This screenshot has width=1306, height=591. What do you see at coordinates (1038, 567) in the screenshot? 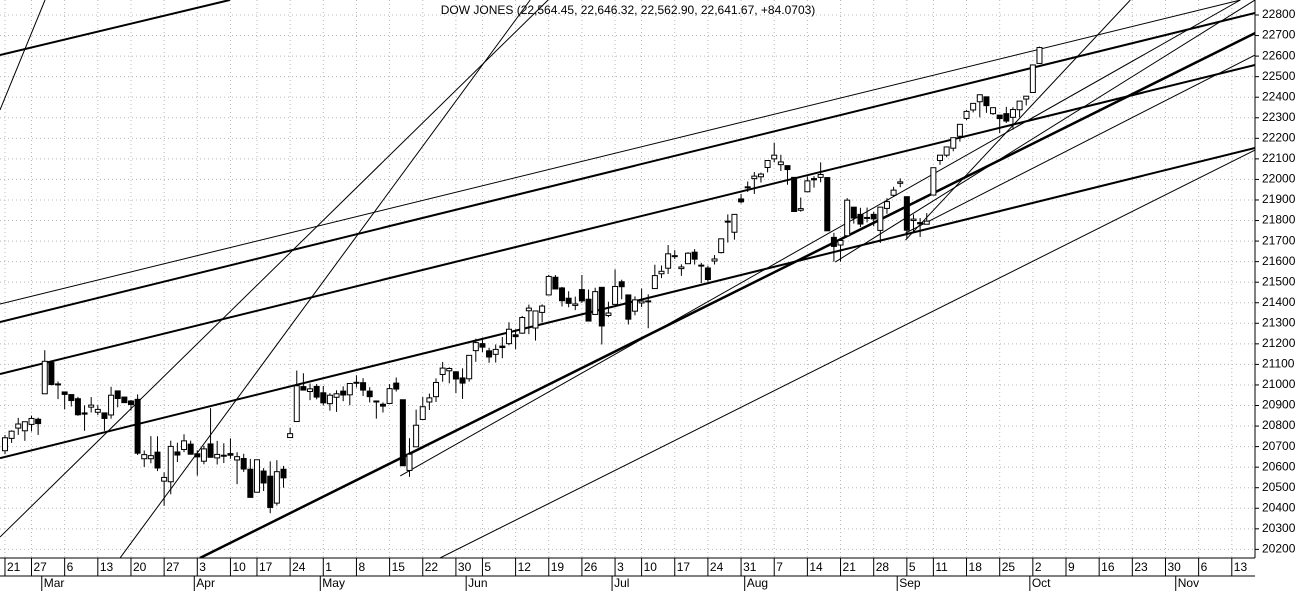
I see `x-tick-label: 2` at bounding box center [1038, 567].